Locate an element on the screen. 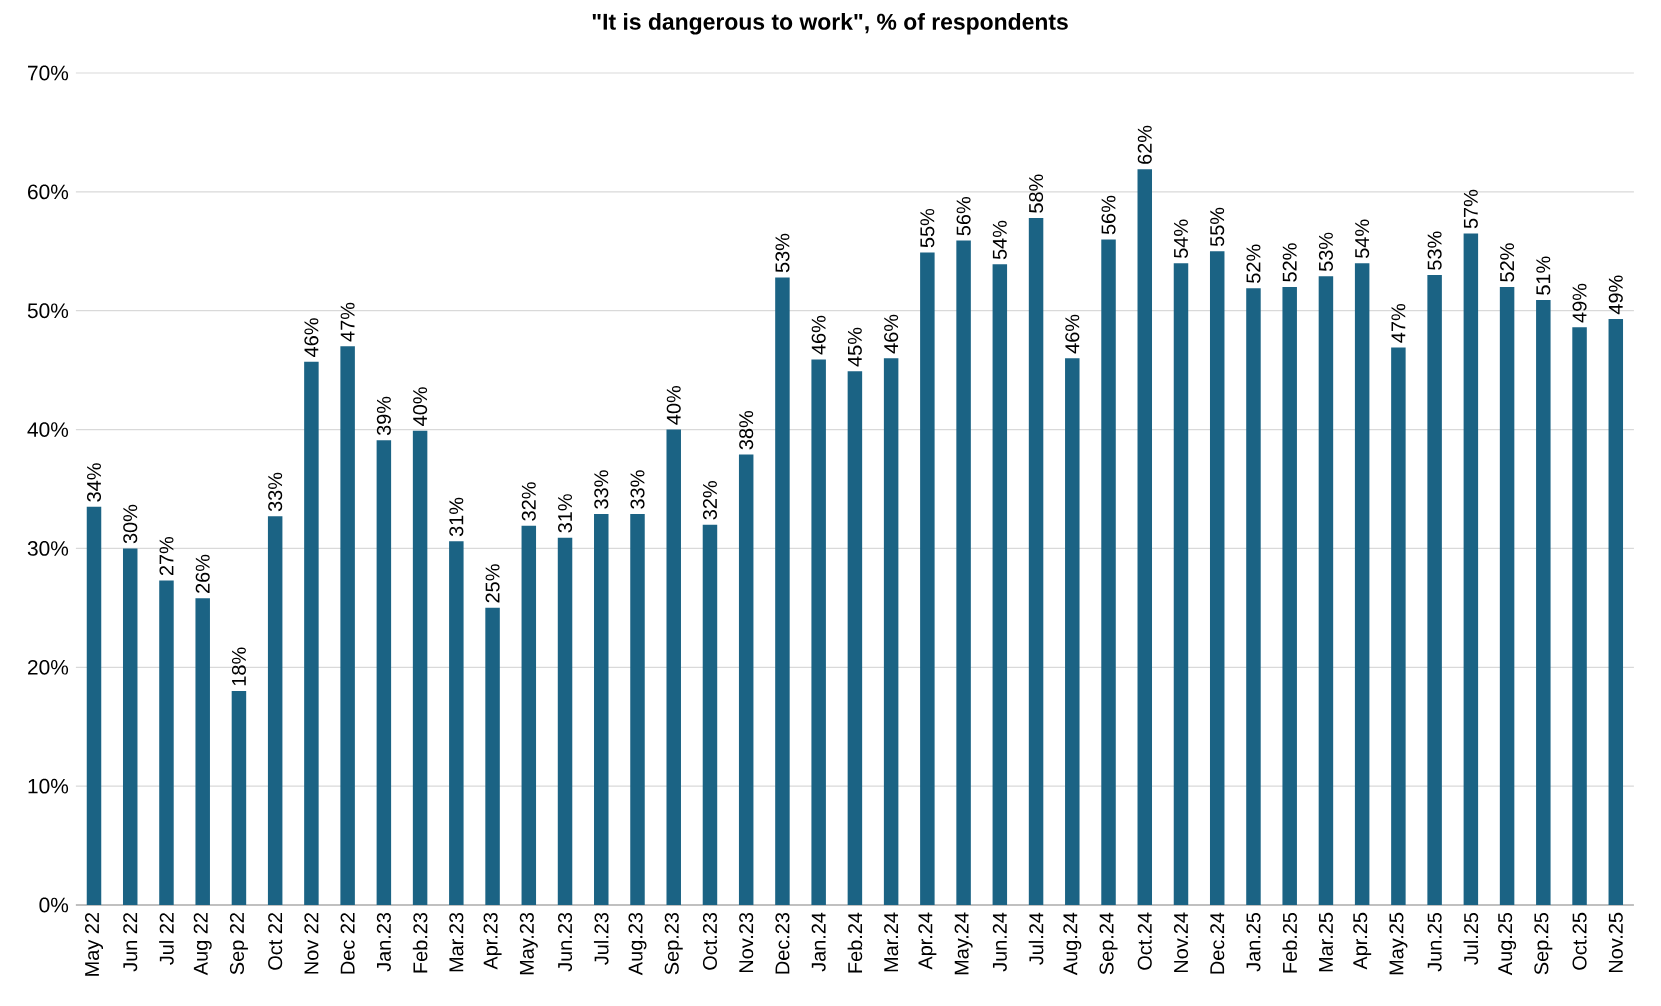 This screenshot has height=1006, width=1661. x-tick-label: Apr.23 is located at coordinates (492, 941).